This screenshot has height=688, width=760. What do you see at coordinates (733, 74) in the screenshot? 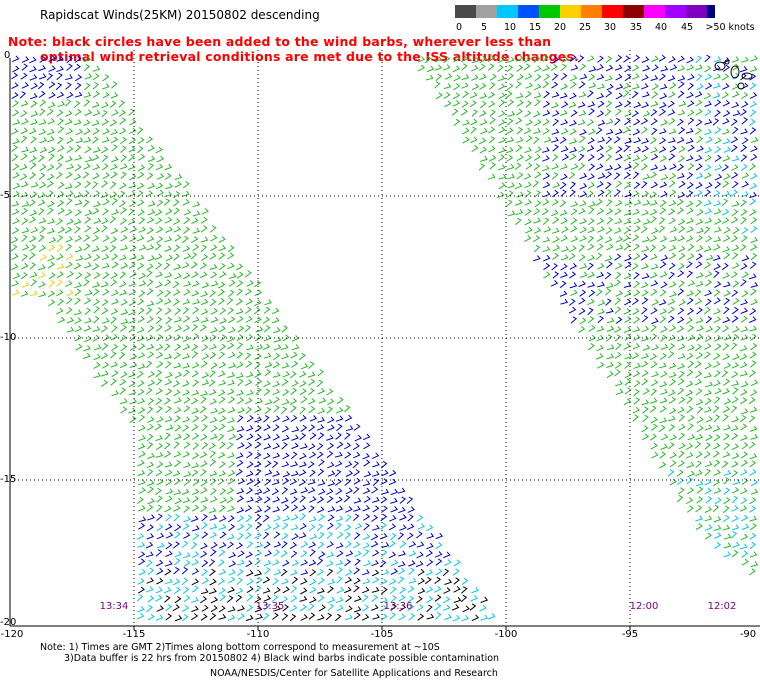
I see `island-outlines` at bounding box center [733, 74].